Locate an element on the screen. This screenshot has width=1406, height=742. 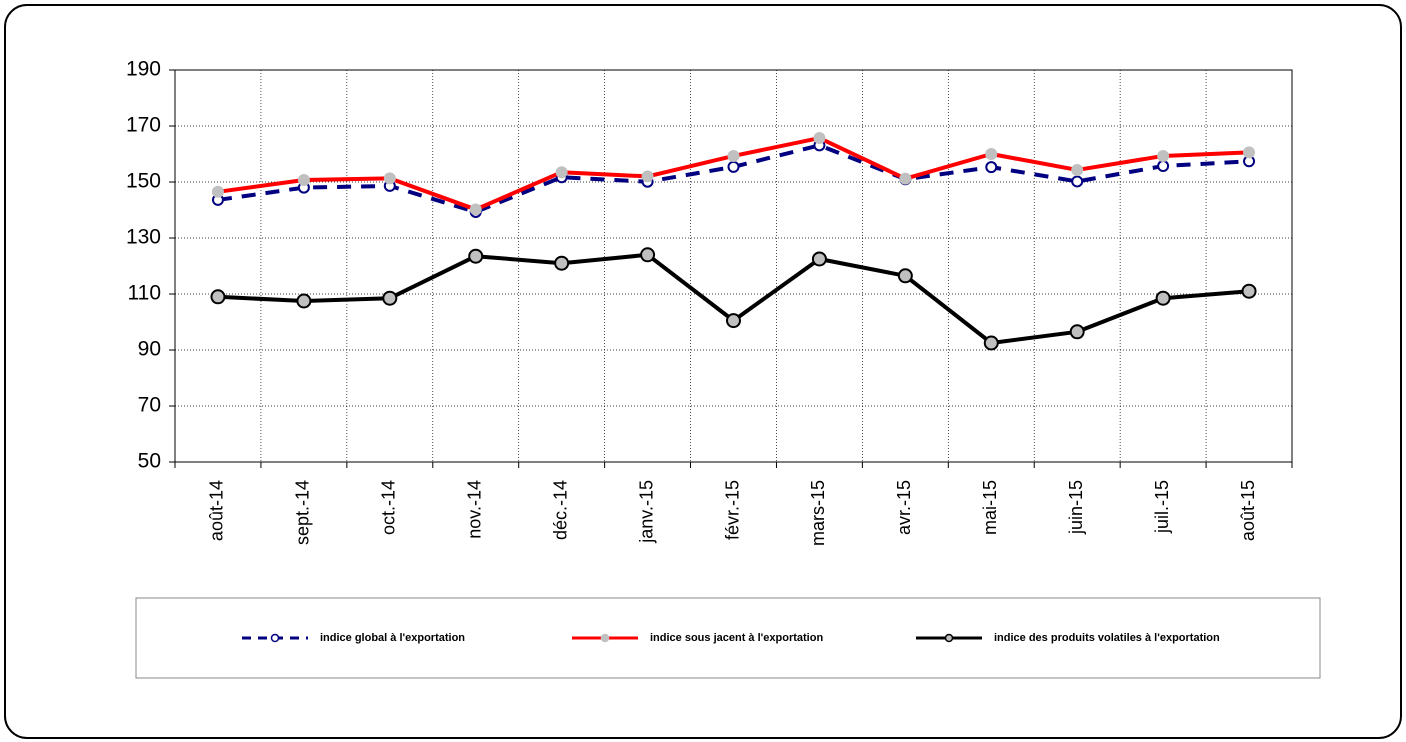
x-tick-label: août-14 is located at coordinates (217, 510).